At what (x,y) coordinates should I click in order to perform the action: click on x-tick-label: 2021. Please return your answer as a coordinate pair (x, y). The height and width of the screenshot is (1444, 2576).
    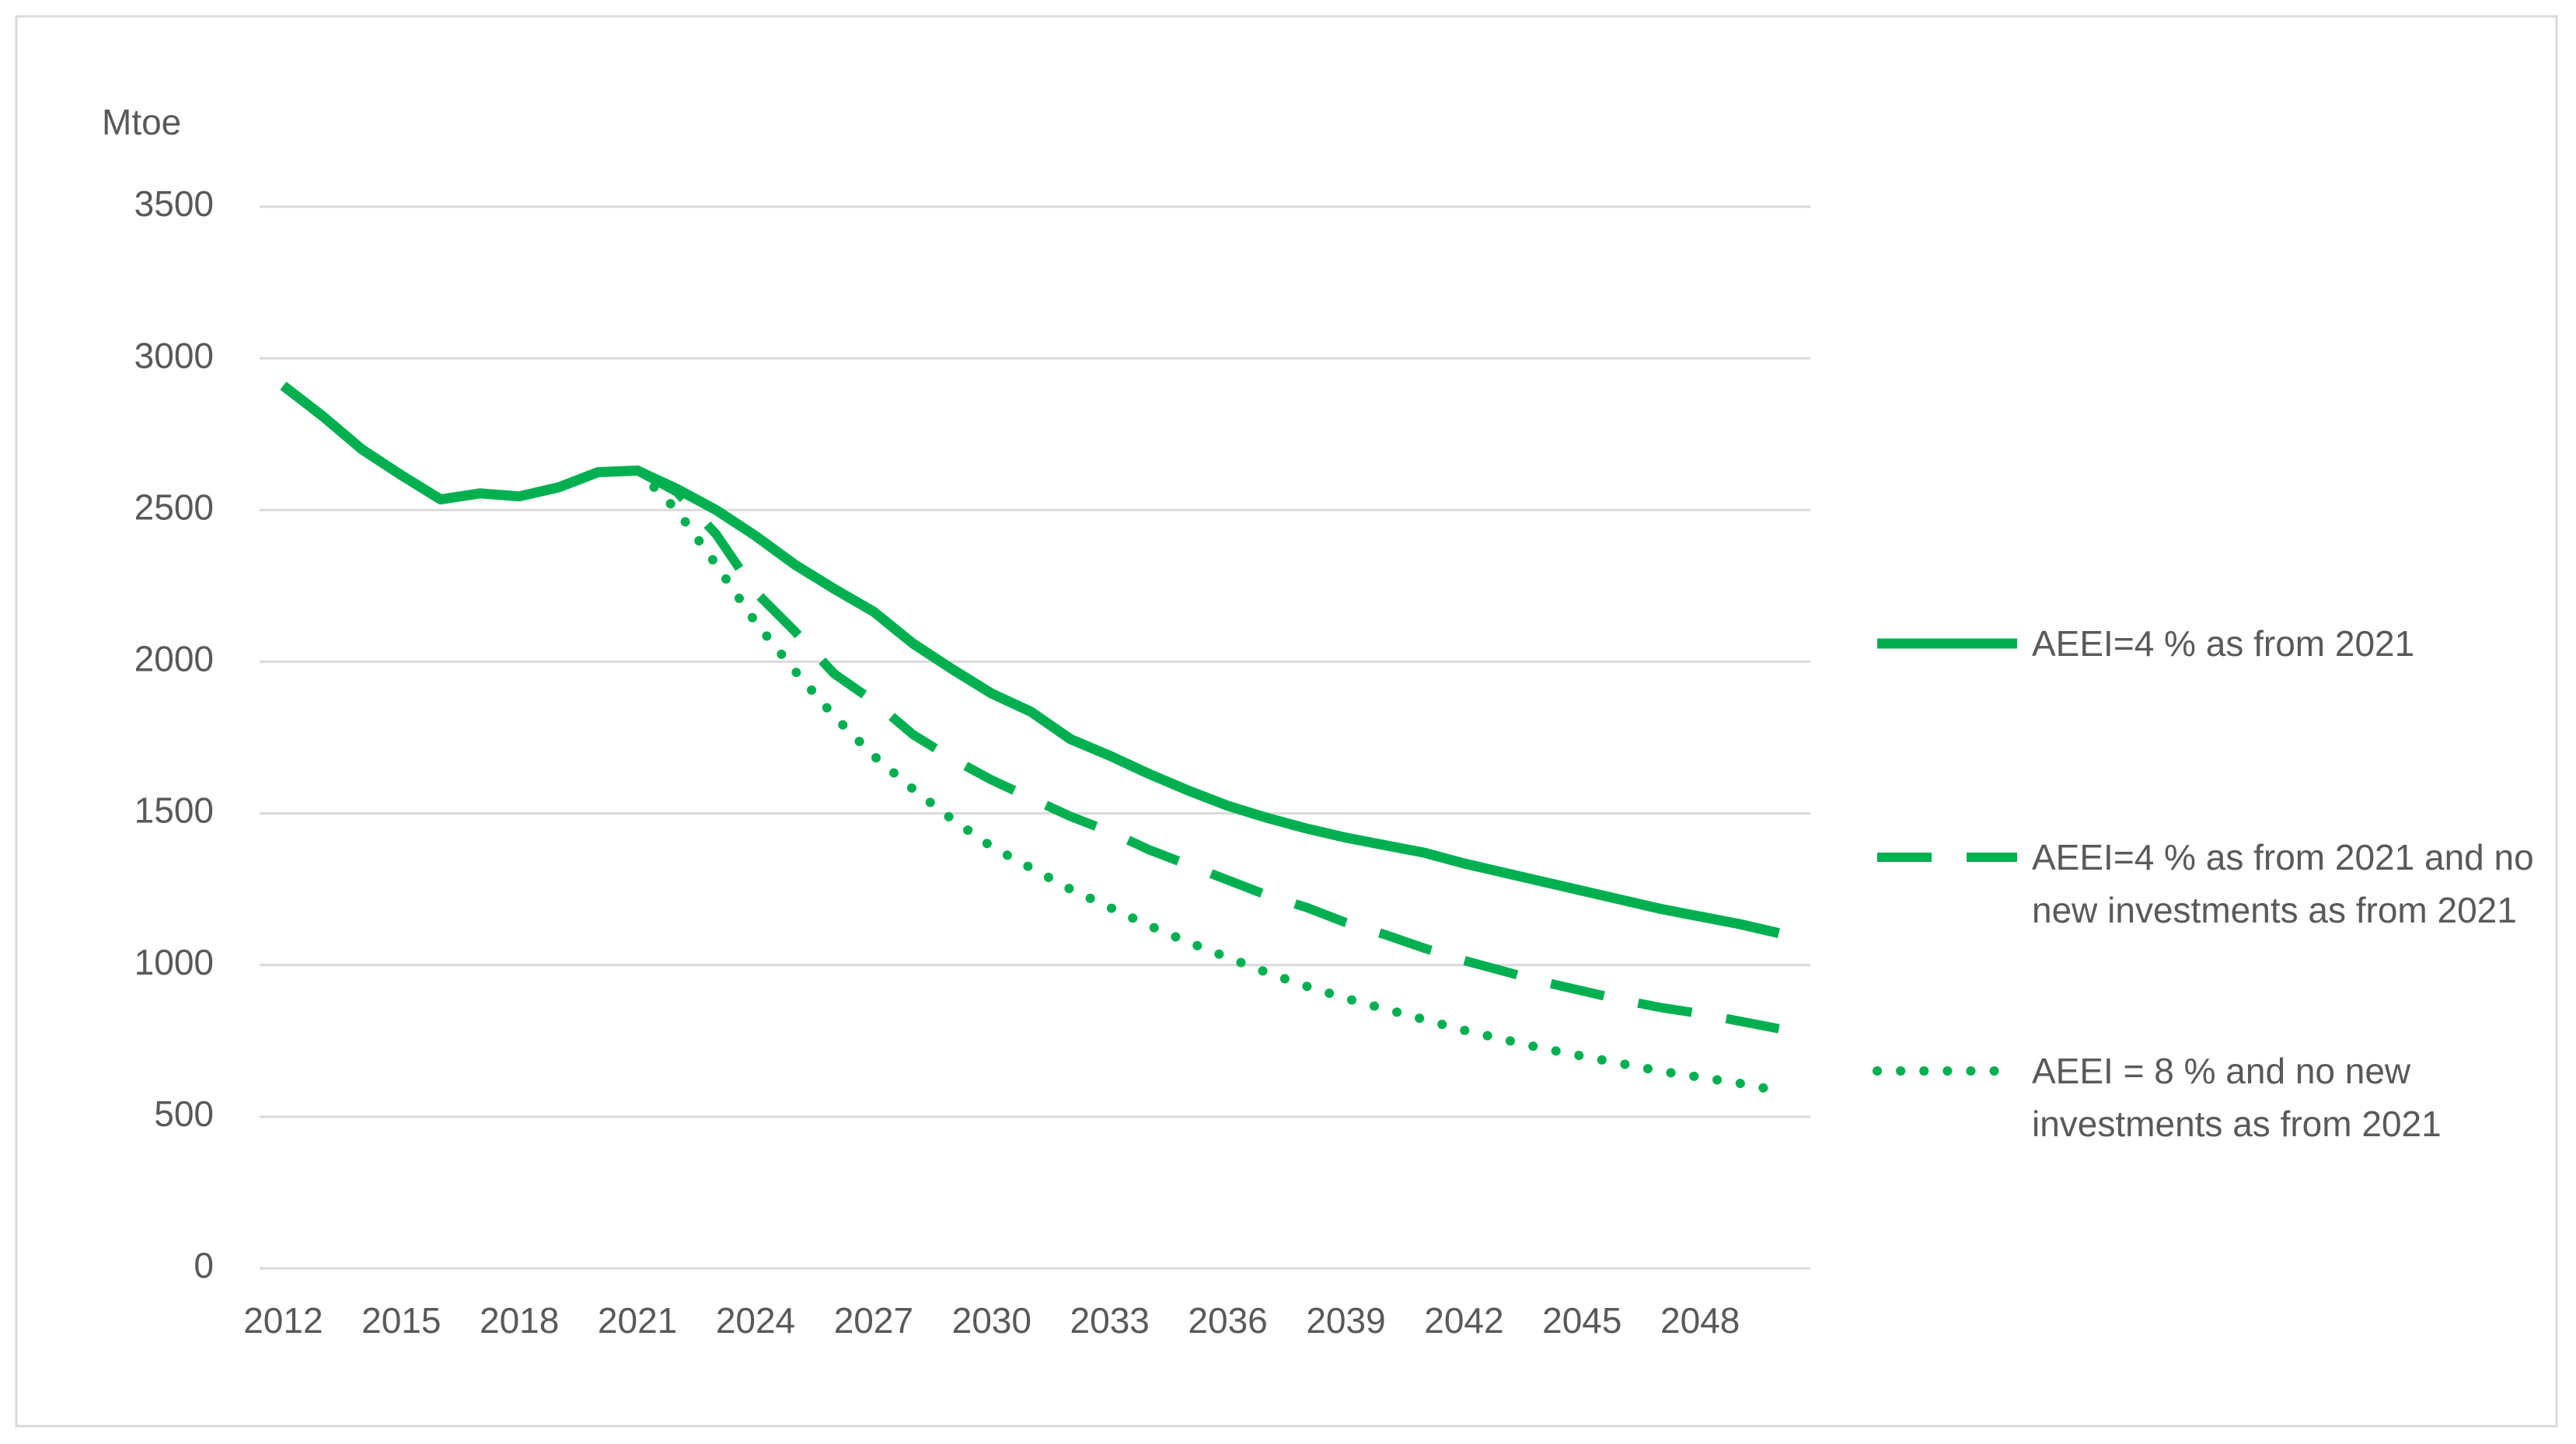
    Looking at the image, I should click on (638, 1320).